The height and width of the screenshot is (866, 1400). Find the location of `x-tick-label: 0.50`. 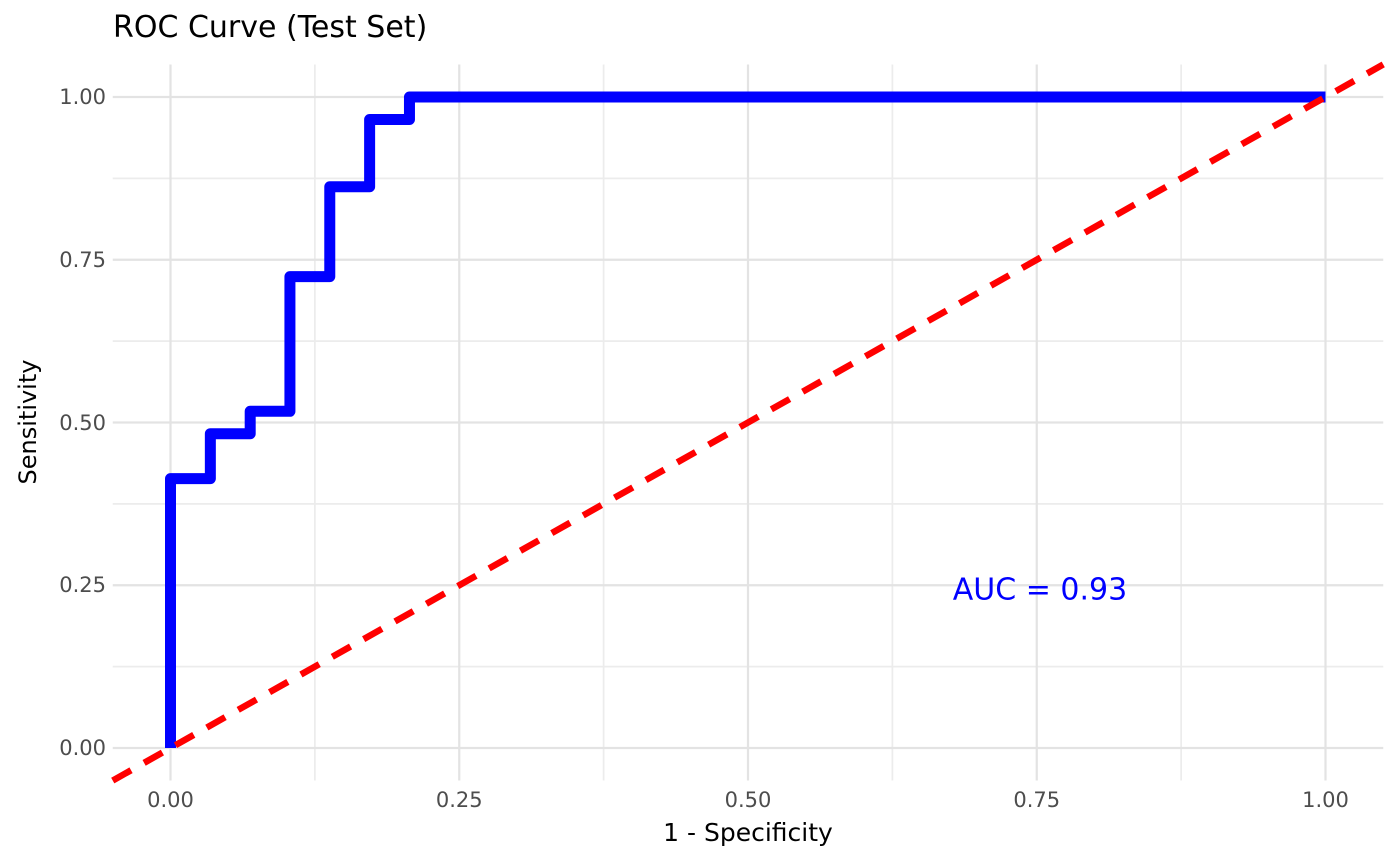

x-tick-label: 0.50 is located at coordinates (748, 800).